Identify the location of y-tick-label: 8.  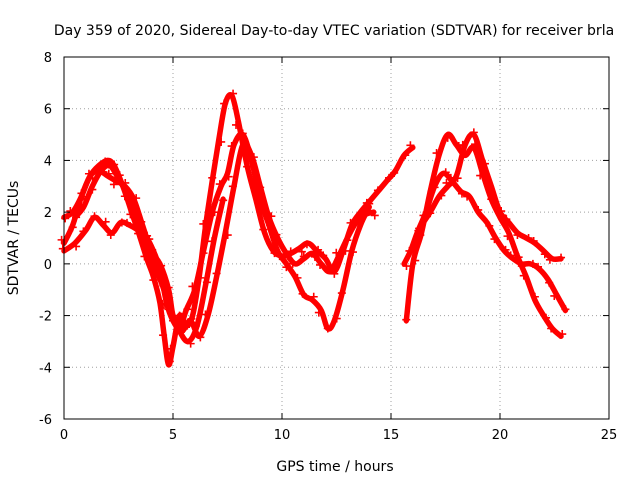
(48, 58).